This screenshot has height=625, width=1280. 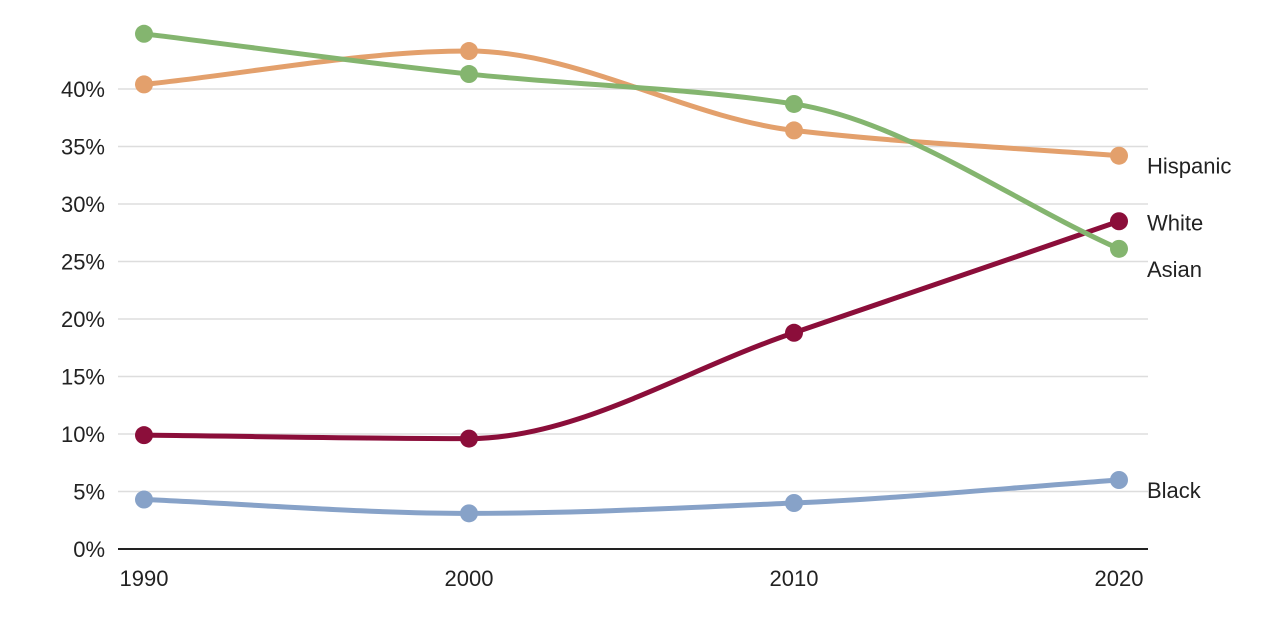 What do you see at coordinates (83, 89) in the screenshot?
I see `y-tick-label: 40%` at bounding box center [83, 89].